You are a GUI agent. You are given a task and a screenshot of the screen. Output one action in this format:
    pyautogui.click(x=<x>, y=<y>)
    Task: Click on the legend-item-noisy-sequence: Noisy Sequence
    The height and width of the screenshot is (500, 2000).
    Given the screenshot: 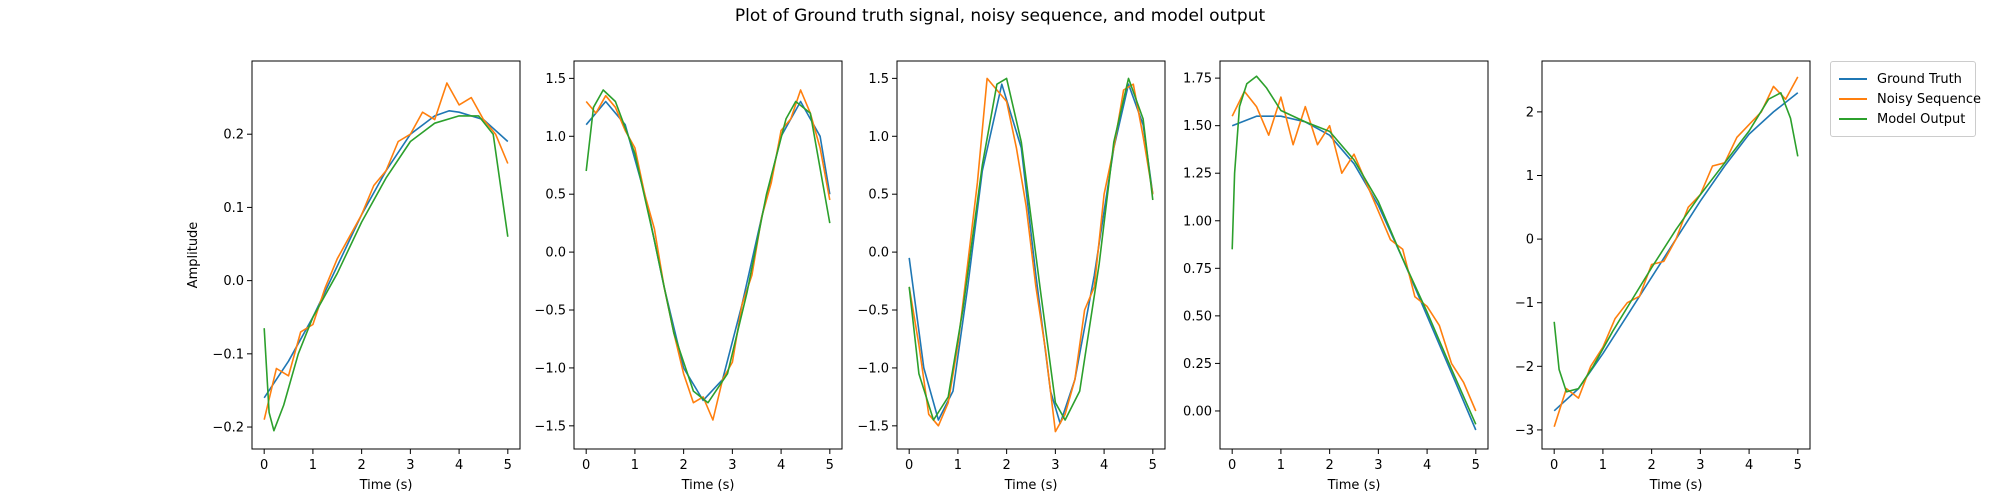 What is the action you would take?
    pyautogui.click(x=1910, y=99)
    